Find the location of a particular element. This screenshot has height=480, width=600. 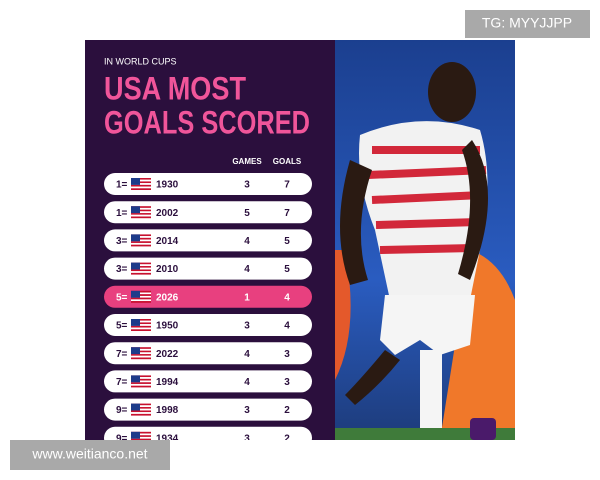

games: 1 is located at coordinates (247, 297).